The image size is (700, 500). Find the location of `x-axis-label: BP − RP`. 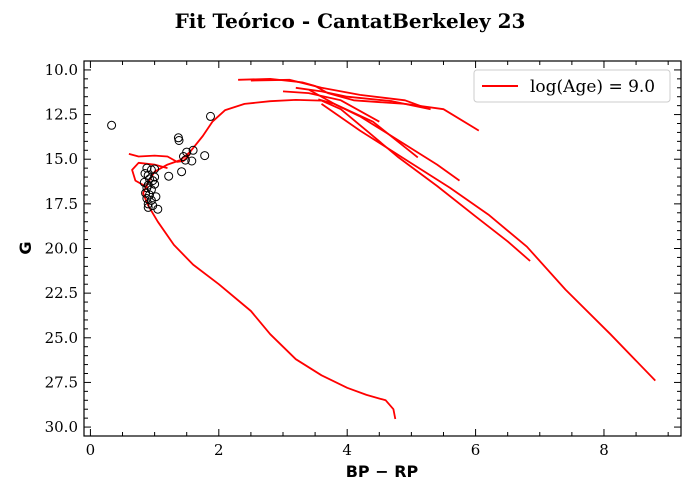

x-axis-label: BP − RP is located at coordinates (382, 471).